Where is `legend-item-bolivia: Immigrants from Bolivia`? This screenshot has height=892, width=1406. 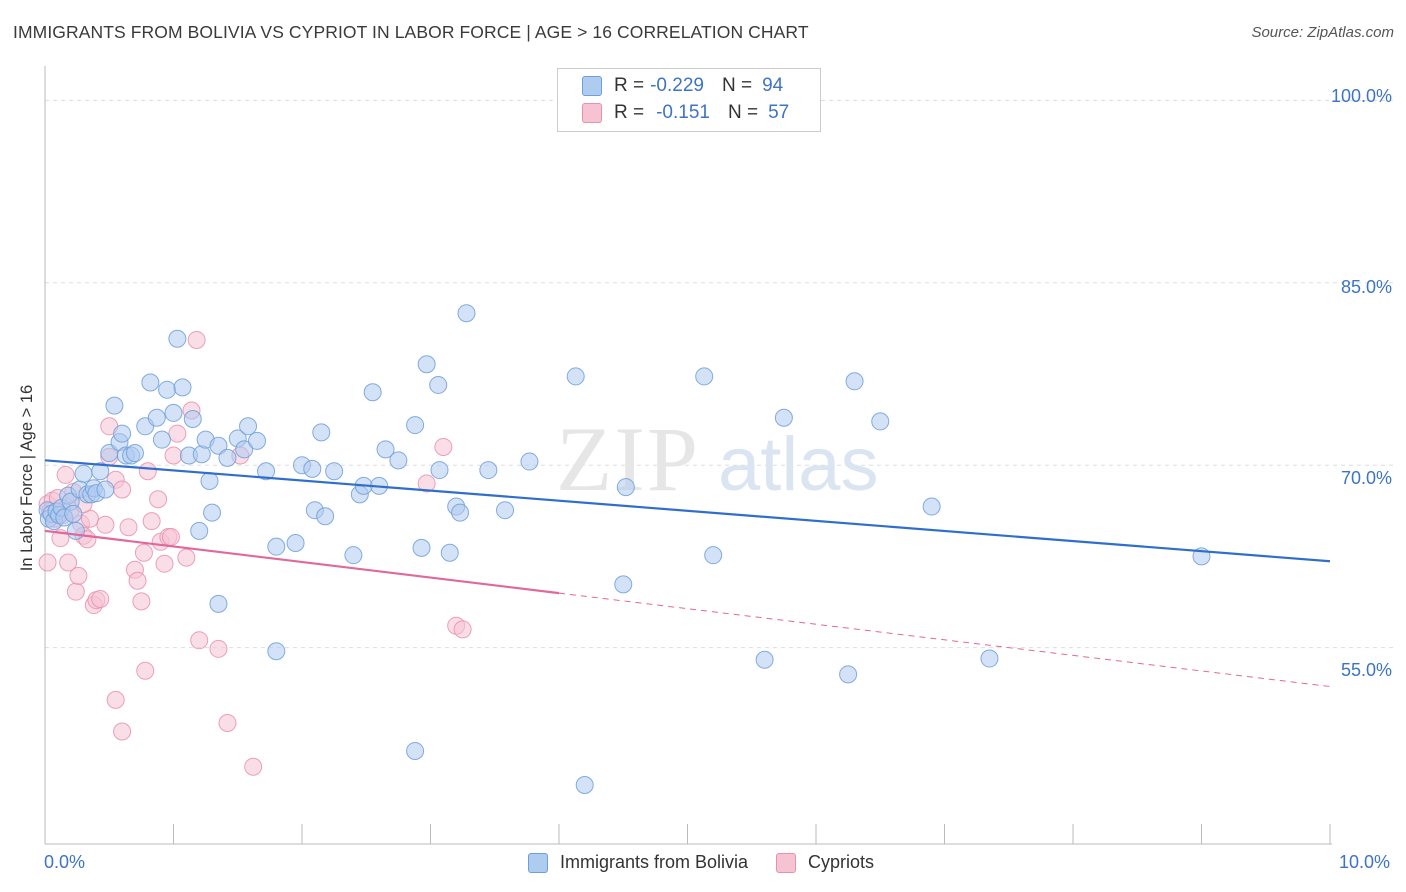
legend-item-bolivia: Immigrants from Bolivia is located at coordinates (638, 862).